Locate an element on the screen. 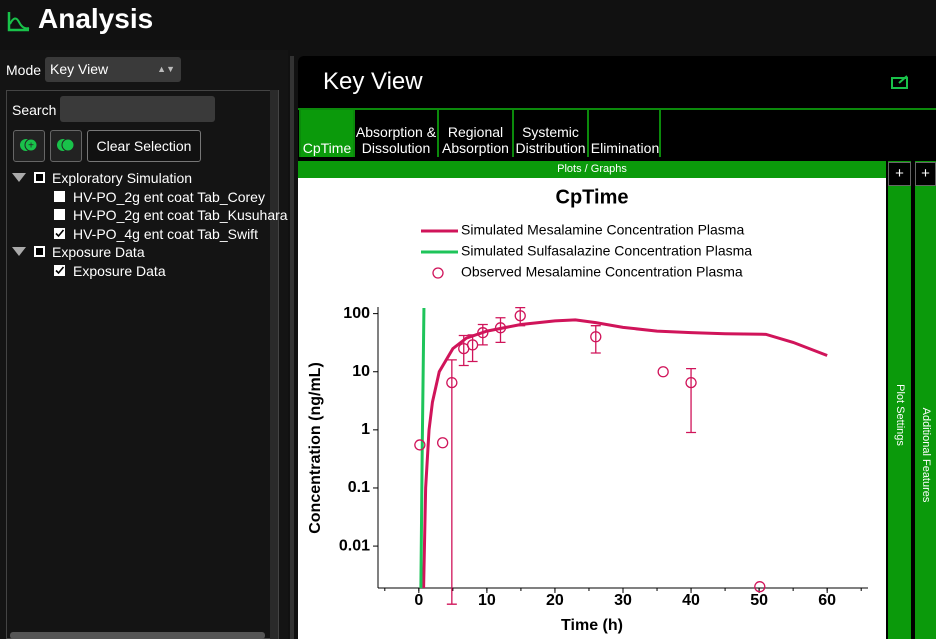 This screenshot has height=639, width=936. series-line is located at coordinates (422, 447).